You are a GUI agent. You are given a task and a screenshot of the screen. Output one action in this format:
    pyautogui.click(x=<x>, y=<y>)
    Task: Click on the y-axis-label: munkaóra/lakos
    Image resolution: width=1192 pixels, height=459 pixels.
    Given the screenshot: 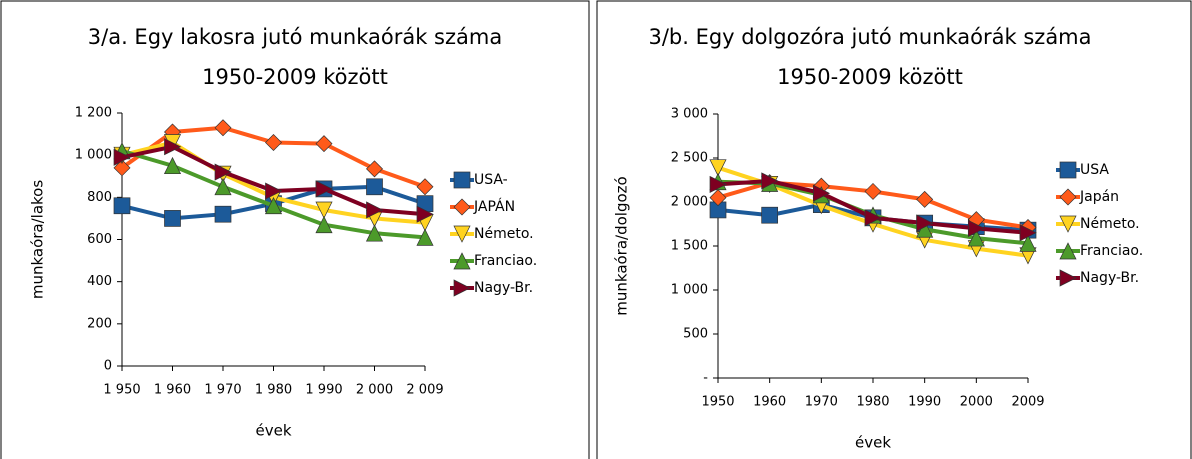 What is the action you would take?
    pyautogui.click(x=38, y=240)
    